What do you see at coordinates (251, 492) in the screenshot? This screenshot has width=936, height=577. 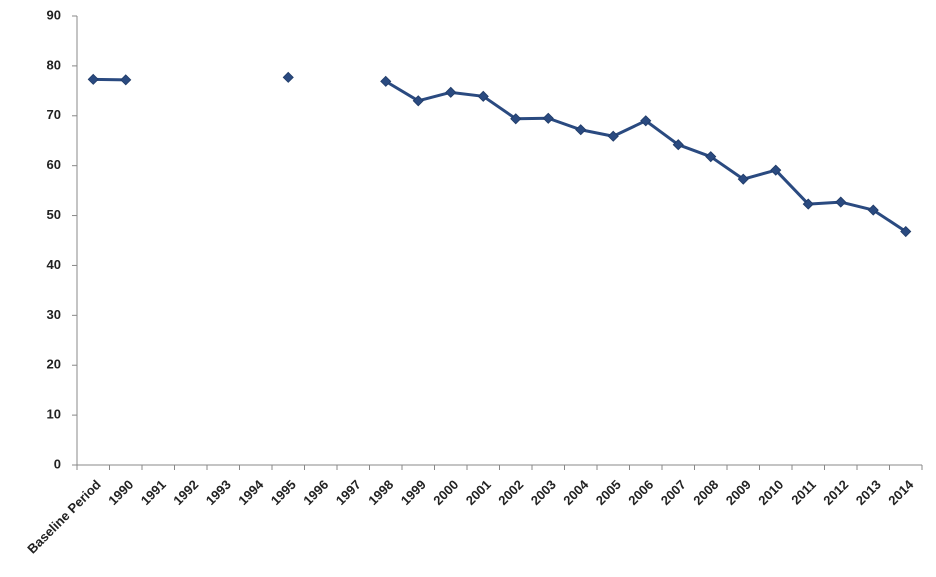 I see `x-tick-label: 1994` at bounding box center [251, 492].